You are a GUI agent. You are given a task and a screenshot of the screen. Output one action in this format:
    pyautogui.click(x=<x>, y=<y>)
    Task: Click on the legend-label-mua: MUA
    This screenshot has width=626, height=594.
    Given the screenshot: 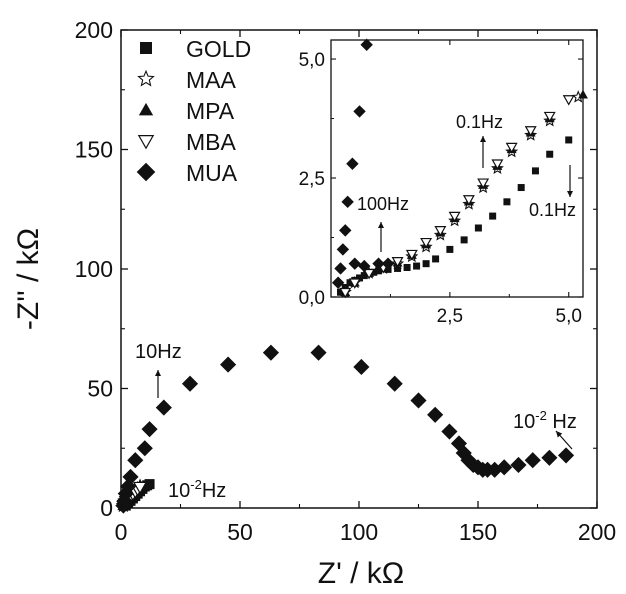 What is the action you would take?
    pyautogui.click(x=212, y=173)
    